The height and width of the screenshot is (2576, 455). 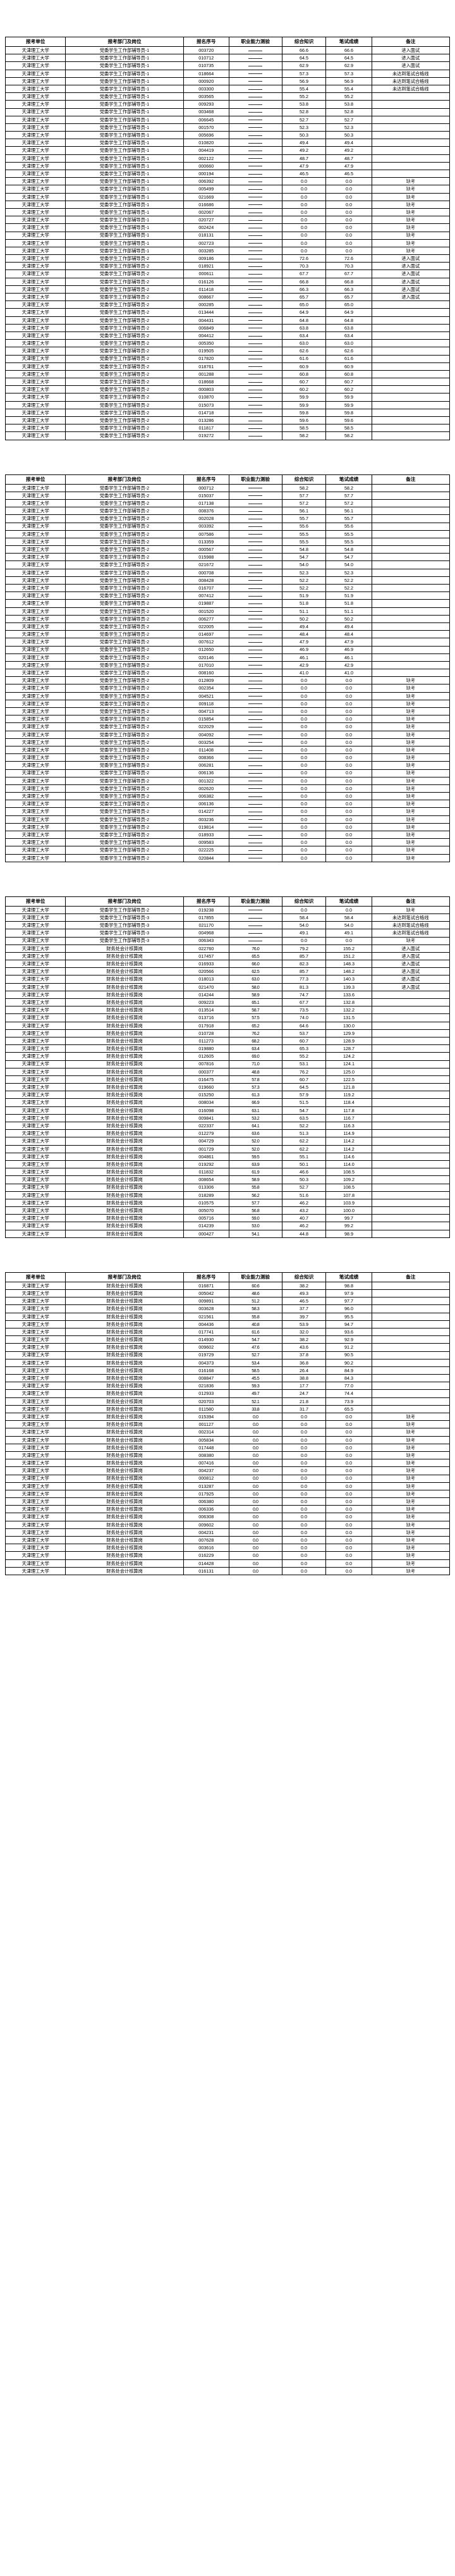 I want to click on table-row: 天津理工大学 财务处会计核算岗 012933 49.7 24.7 74.4, so click(x=227, y=1394).